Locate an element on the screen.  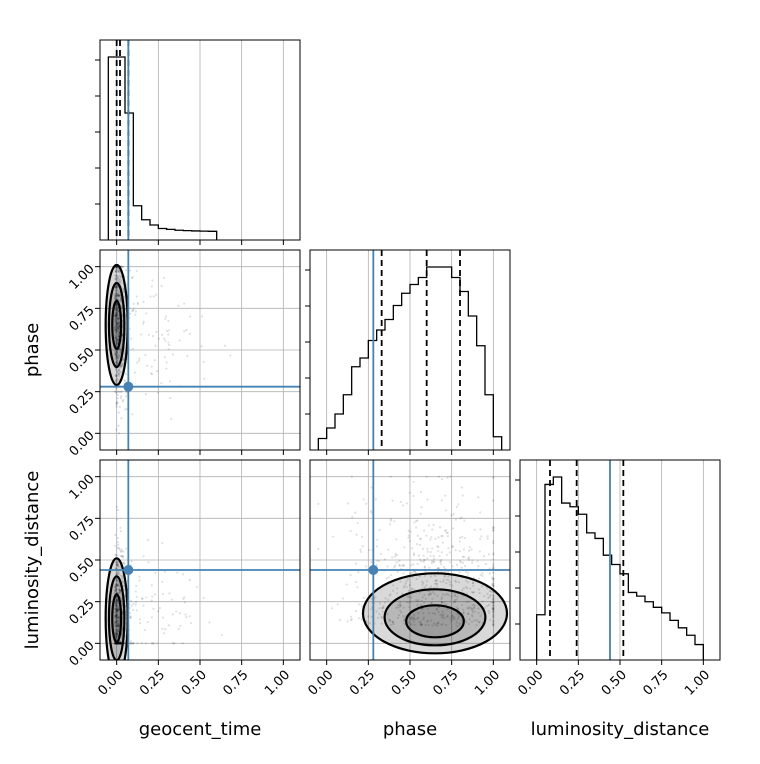
scatter-luminosity-distance-vs-phase-truth-marker is located at coordinates (373, 570).